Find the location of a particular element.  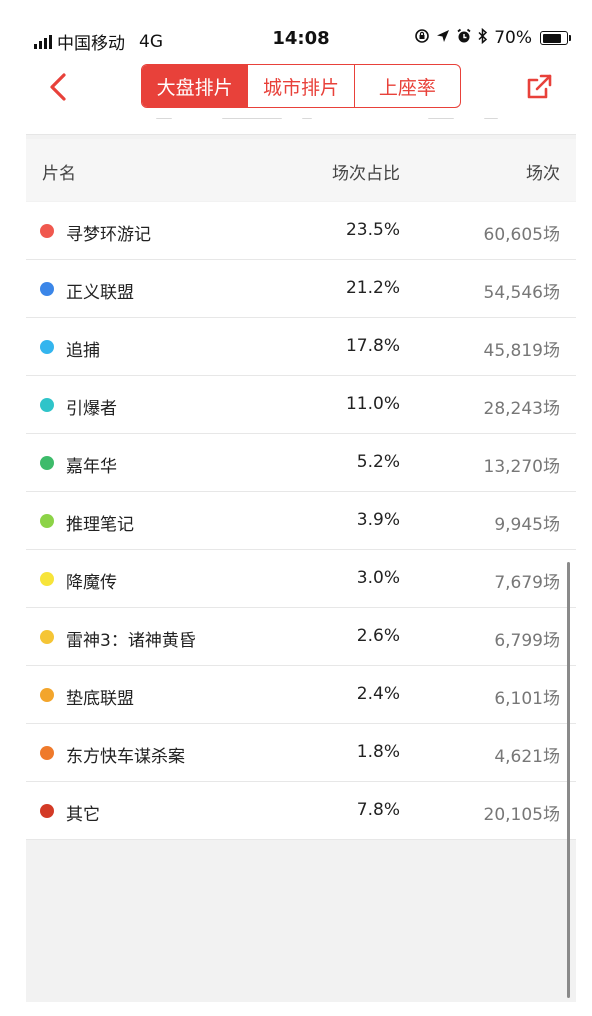

screening-count: 20,105场 is located at coordinates (521, 815).